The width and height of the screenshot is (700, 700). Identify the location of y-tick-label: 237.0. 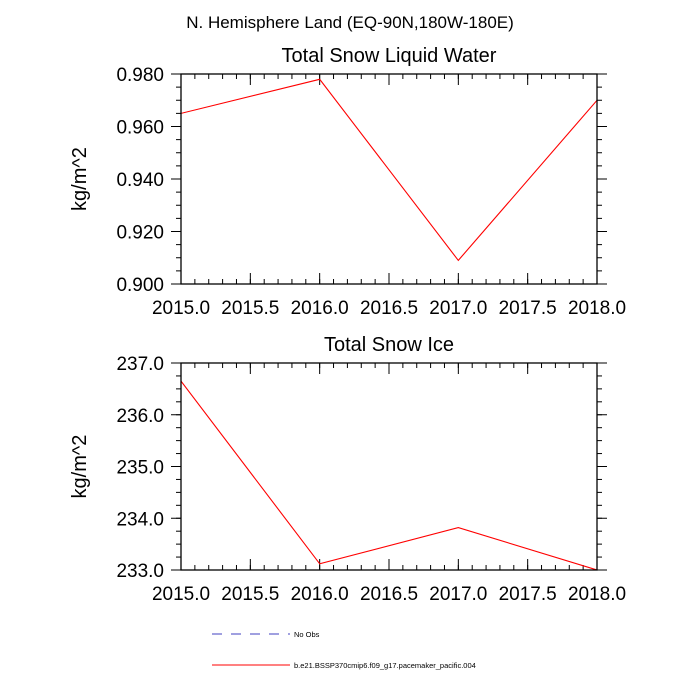
(140, 364).